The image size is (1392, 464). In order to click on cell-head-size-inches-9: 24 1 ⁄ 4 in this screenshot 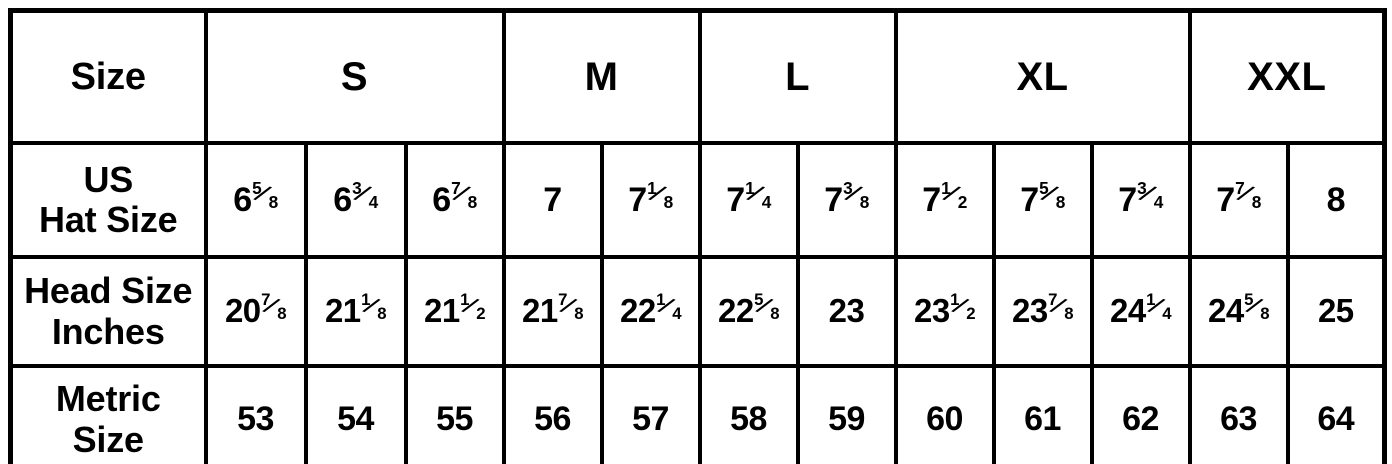, I will do `click(1140, 311)`.